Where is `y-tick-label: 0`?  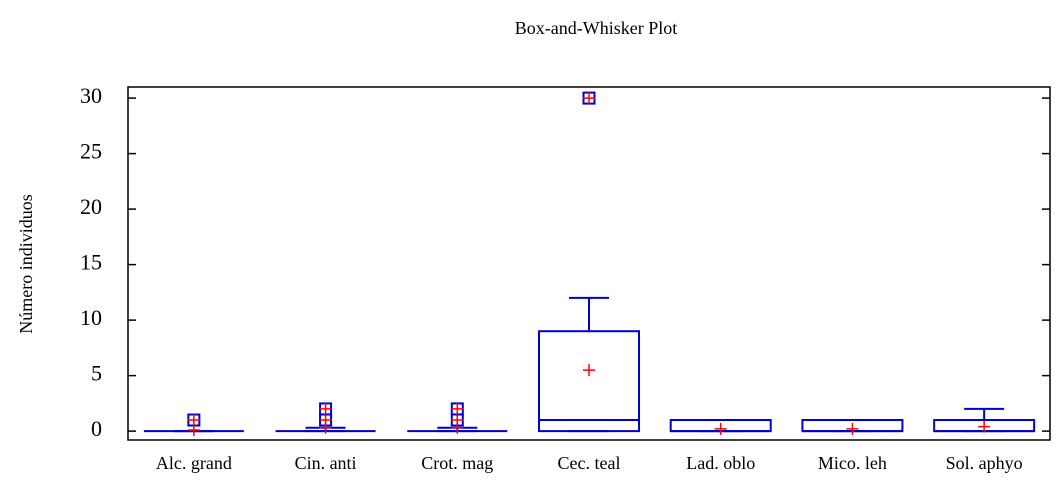 y-tick-label: 0 is located at coordinates (96, 428).